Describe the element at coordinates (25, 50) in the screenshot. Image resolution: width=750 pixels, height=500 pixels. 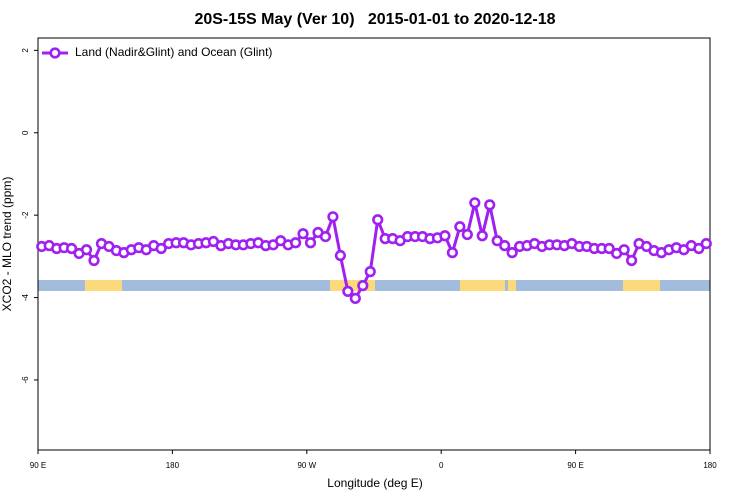
I see `y-tick-label: 2` at that location.